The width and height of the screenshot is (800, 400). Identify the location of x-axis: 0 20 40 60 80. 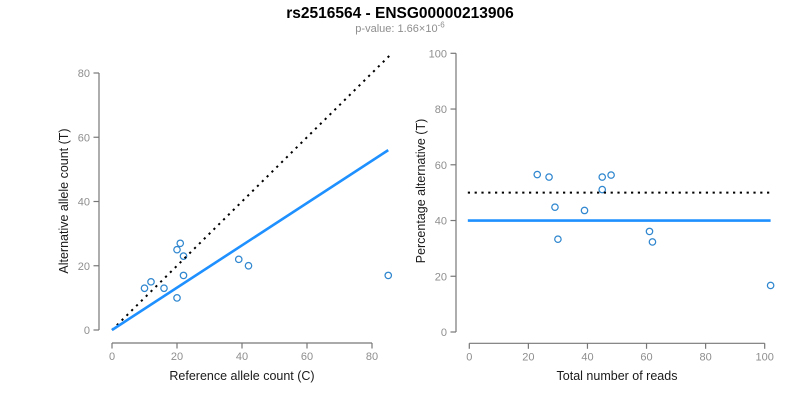
(243, 352).